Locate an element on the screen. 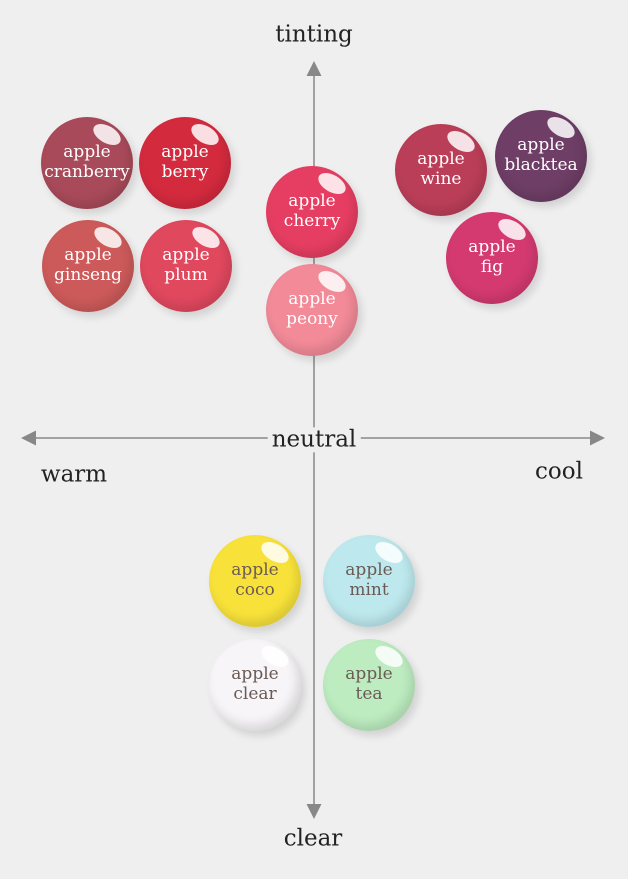 This screenshot has width=628, height=879. axis-label-neutral: neutral is located at coordinates (314, 440).